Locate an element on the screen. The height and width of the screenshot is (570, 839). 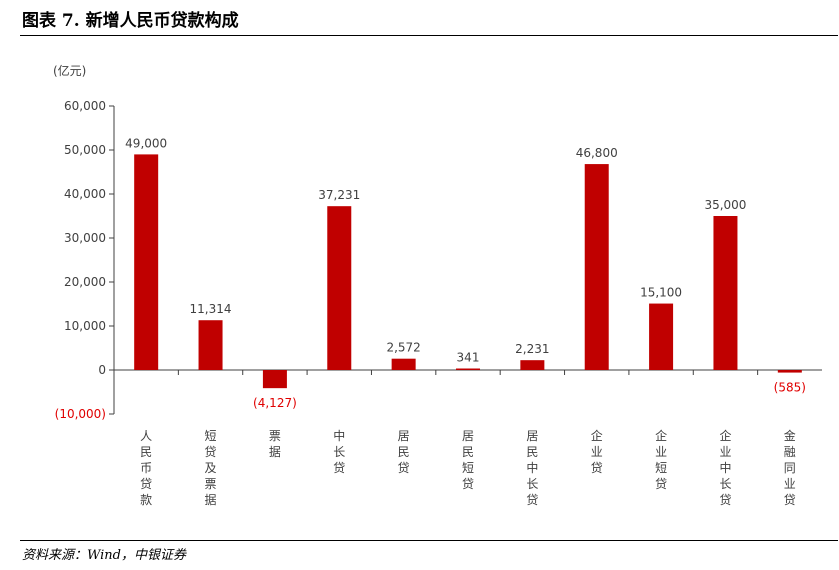
y-tick-label: 0 is located at coordinates (102, 370).